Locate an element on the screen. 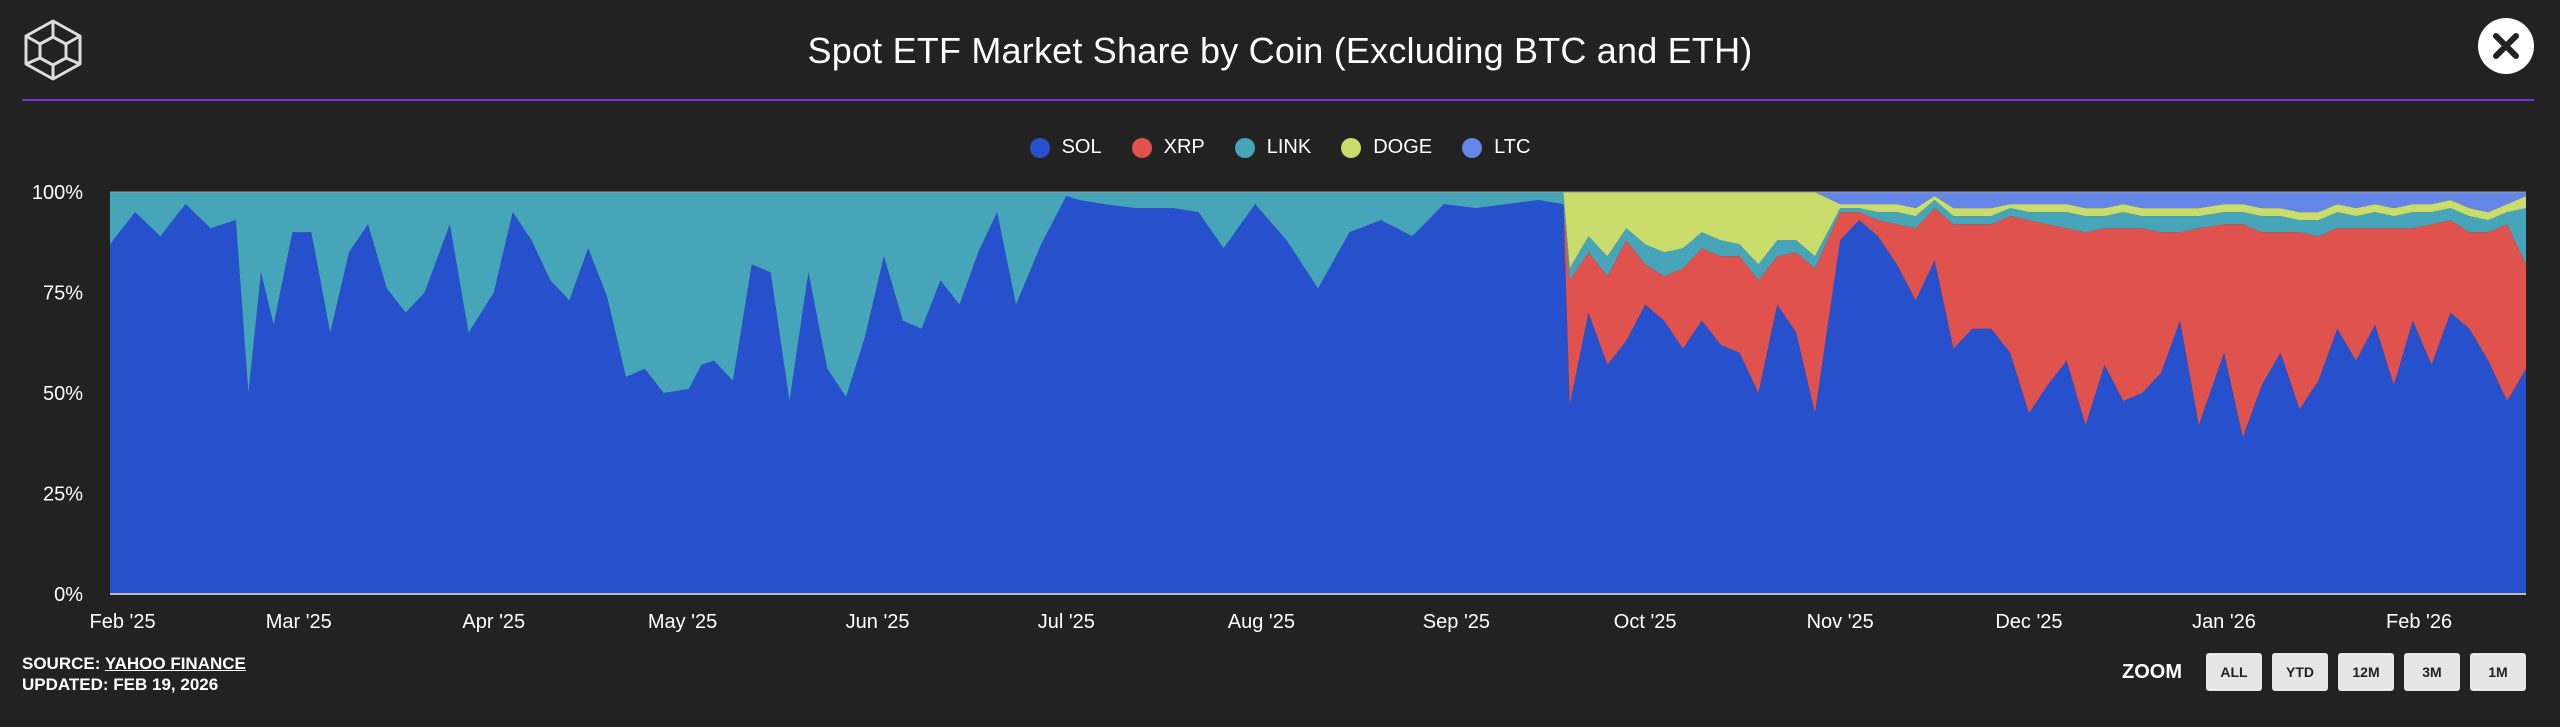 This screenshot has width=2560, height=727. x-tick-label: Aug '25 is located at coordinates (1261, 622).